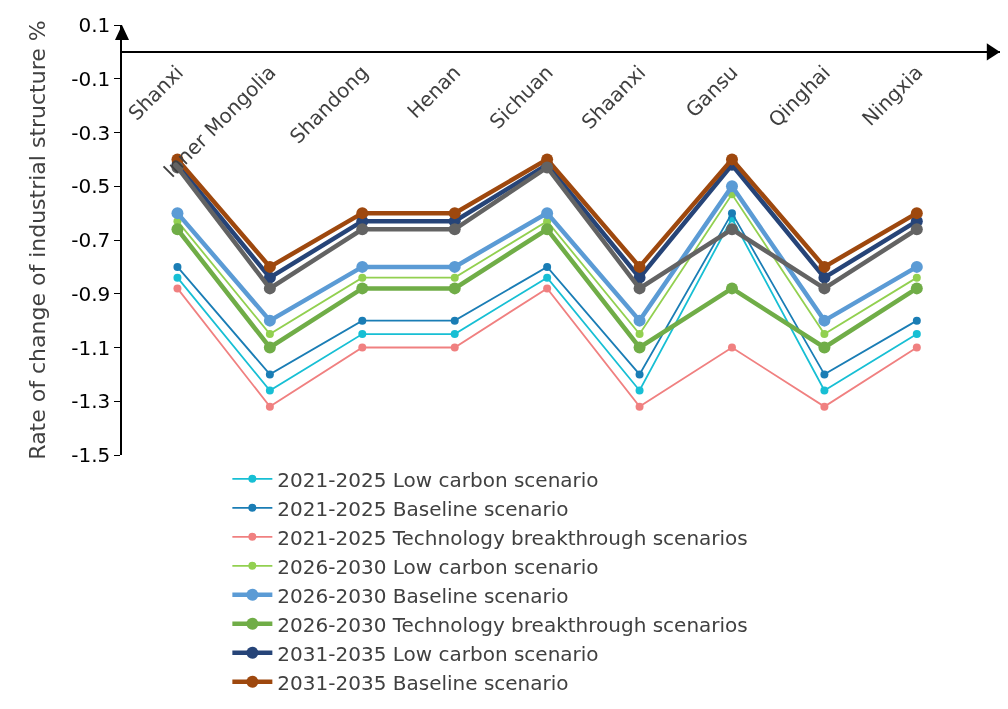  Describe the element at coordinates (438, 653) in the screenshot. I see `legend-label: 2031-2035 Low carbon scenario` at that location.